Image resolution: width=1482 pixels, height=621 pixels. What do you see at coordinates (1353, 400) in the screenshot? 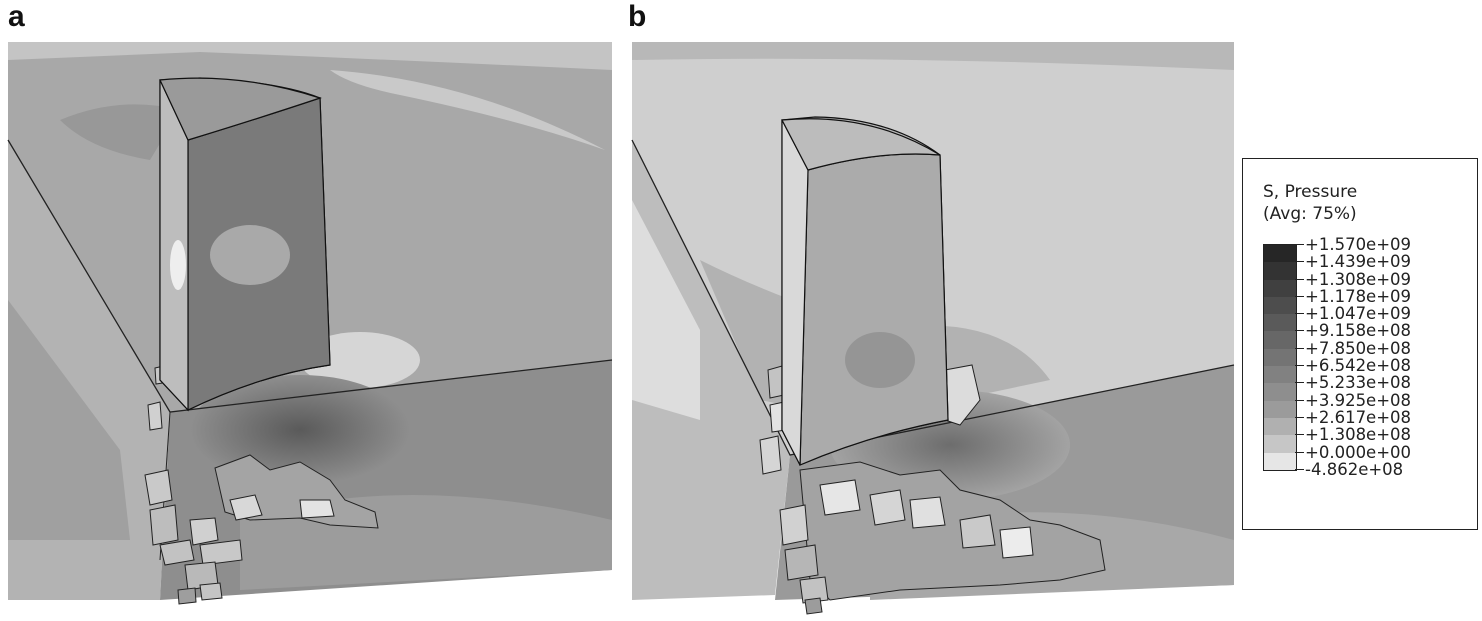
I see `legend-tick-label: +3.925e+08` at bounding box center [1353, 400].